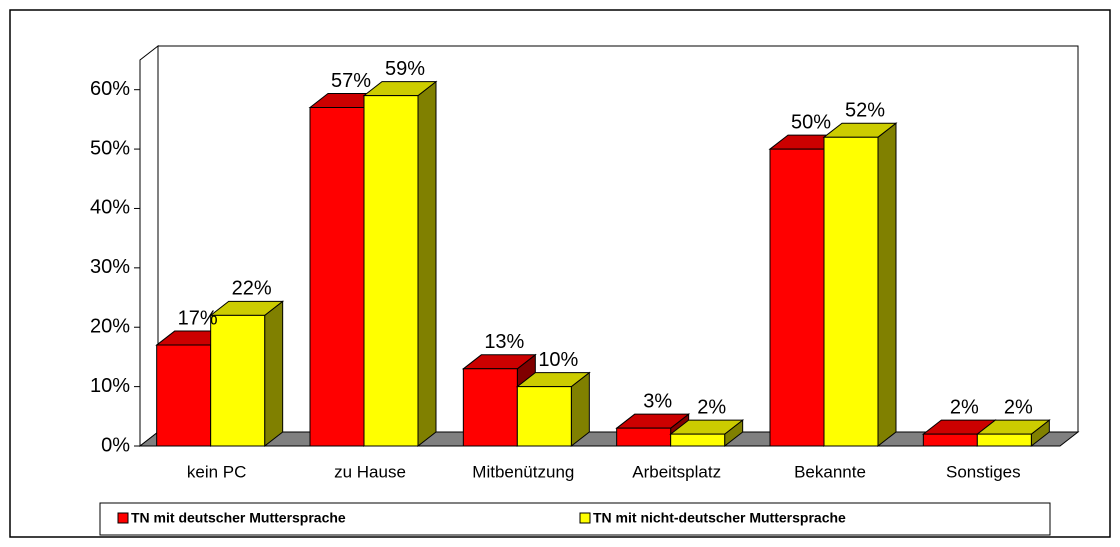 This screenshot has width=1120, height=547. Describe the element at coordinates (115, 445) in the screenshot. I see `y-tick-label: 0%` at that location.